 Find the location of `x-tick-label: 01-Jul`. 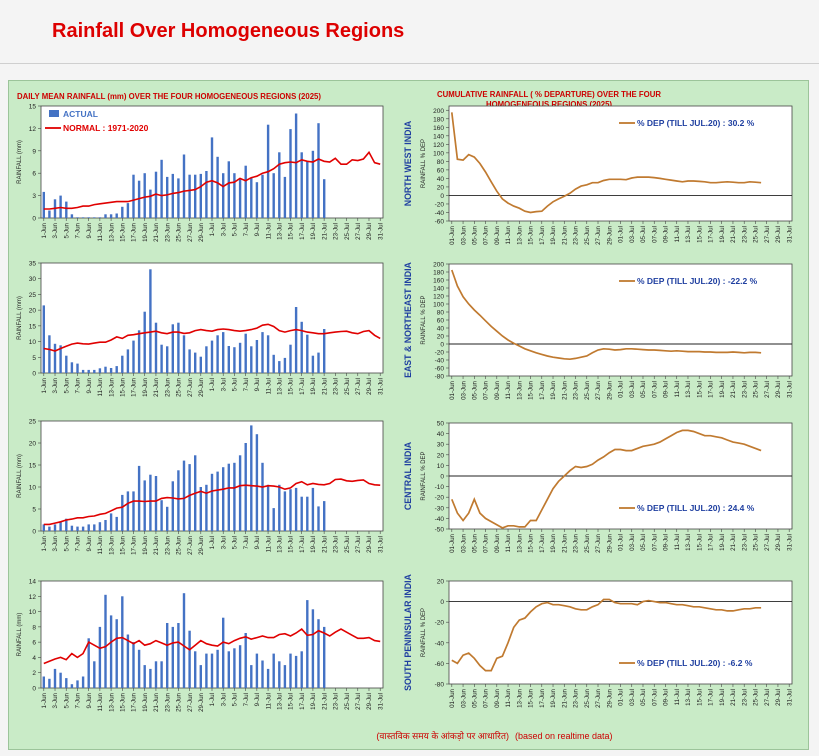

x-tick-label: 01-Jul is located at coordinates (621, 389).